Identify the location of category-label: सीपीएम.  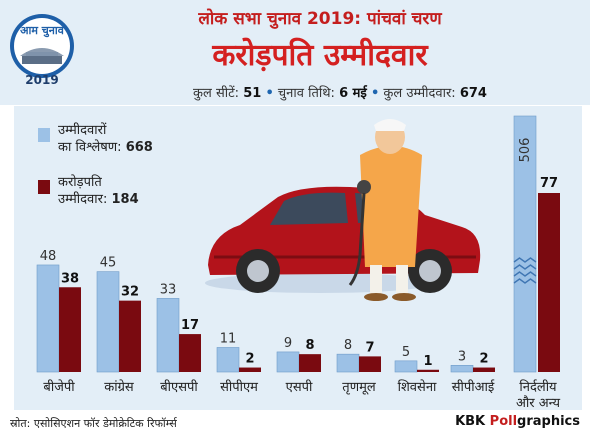
(239, 387).